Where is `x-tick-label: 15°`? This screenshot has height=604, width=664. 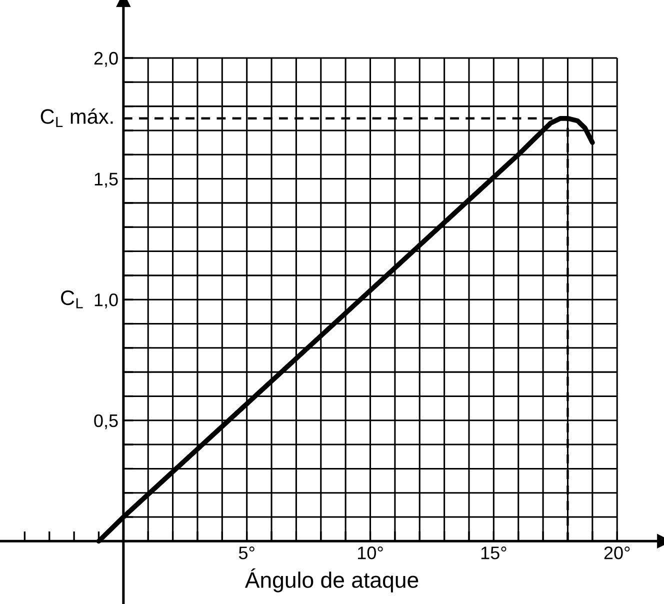 x-tick-label: 15° is located at coordinates (493, 553).